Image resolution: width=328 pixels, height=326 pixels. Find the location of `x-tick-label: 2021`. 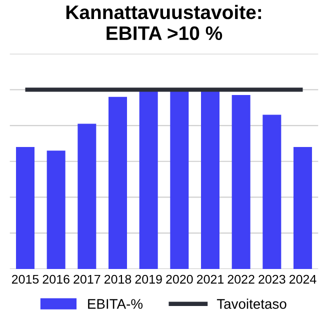

x-tick-label: 2021 is located at coordinates (210, 279).